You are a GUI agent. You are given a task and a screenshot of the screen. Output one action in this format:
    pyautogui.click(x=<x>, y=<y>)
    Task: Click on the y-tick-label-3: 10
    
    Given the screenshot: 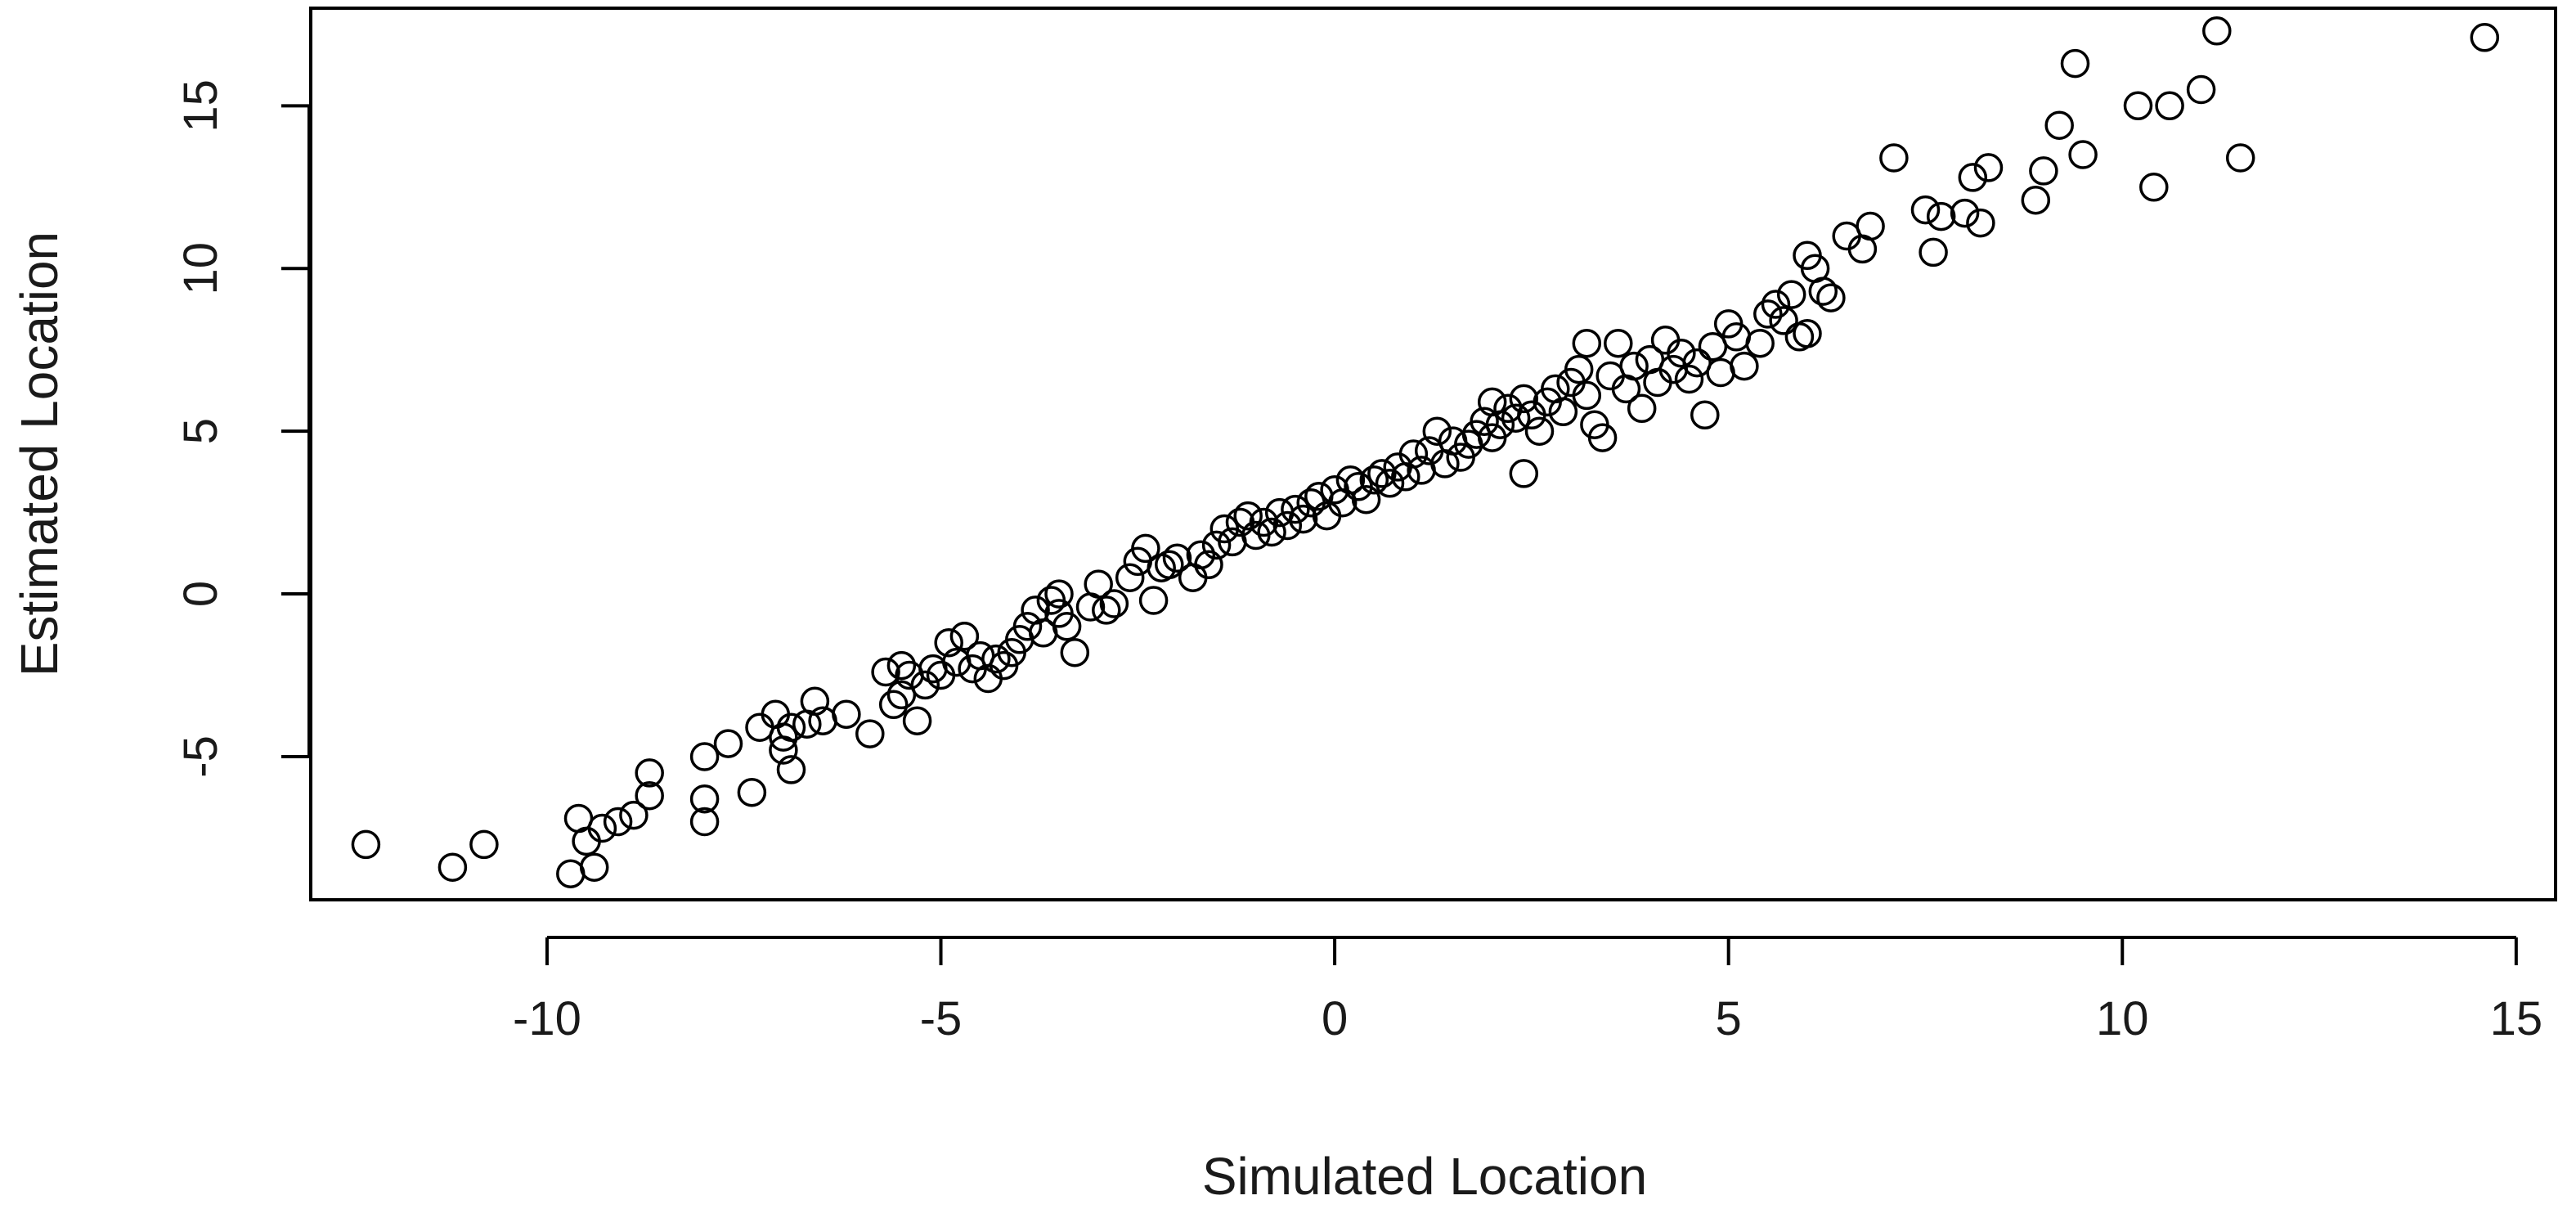 What is the action you would take?
    pyautogui.click(x=200, y=268)
    